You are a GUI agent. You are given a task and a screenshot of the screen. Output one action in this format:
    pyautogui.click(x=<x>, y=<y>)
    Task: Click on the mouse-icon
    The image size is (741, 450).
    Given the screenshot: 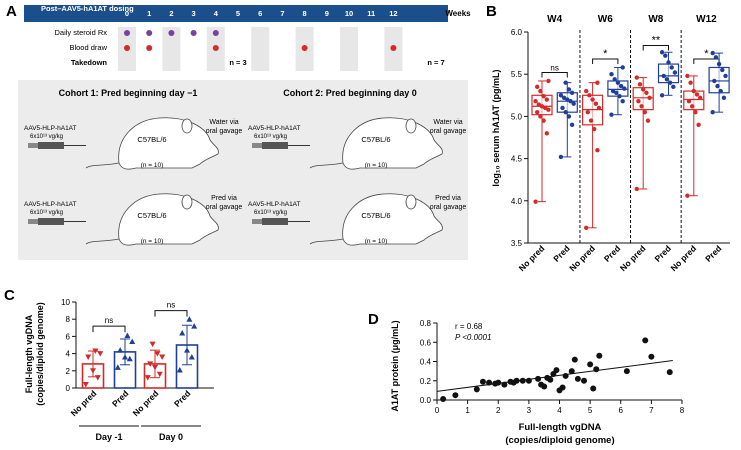 What is the action you would take?
    pyautogui.click(x=168, y=143)
    